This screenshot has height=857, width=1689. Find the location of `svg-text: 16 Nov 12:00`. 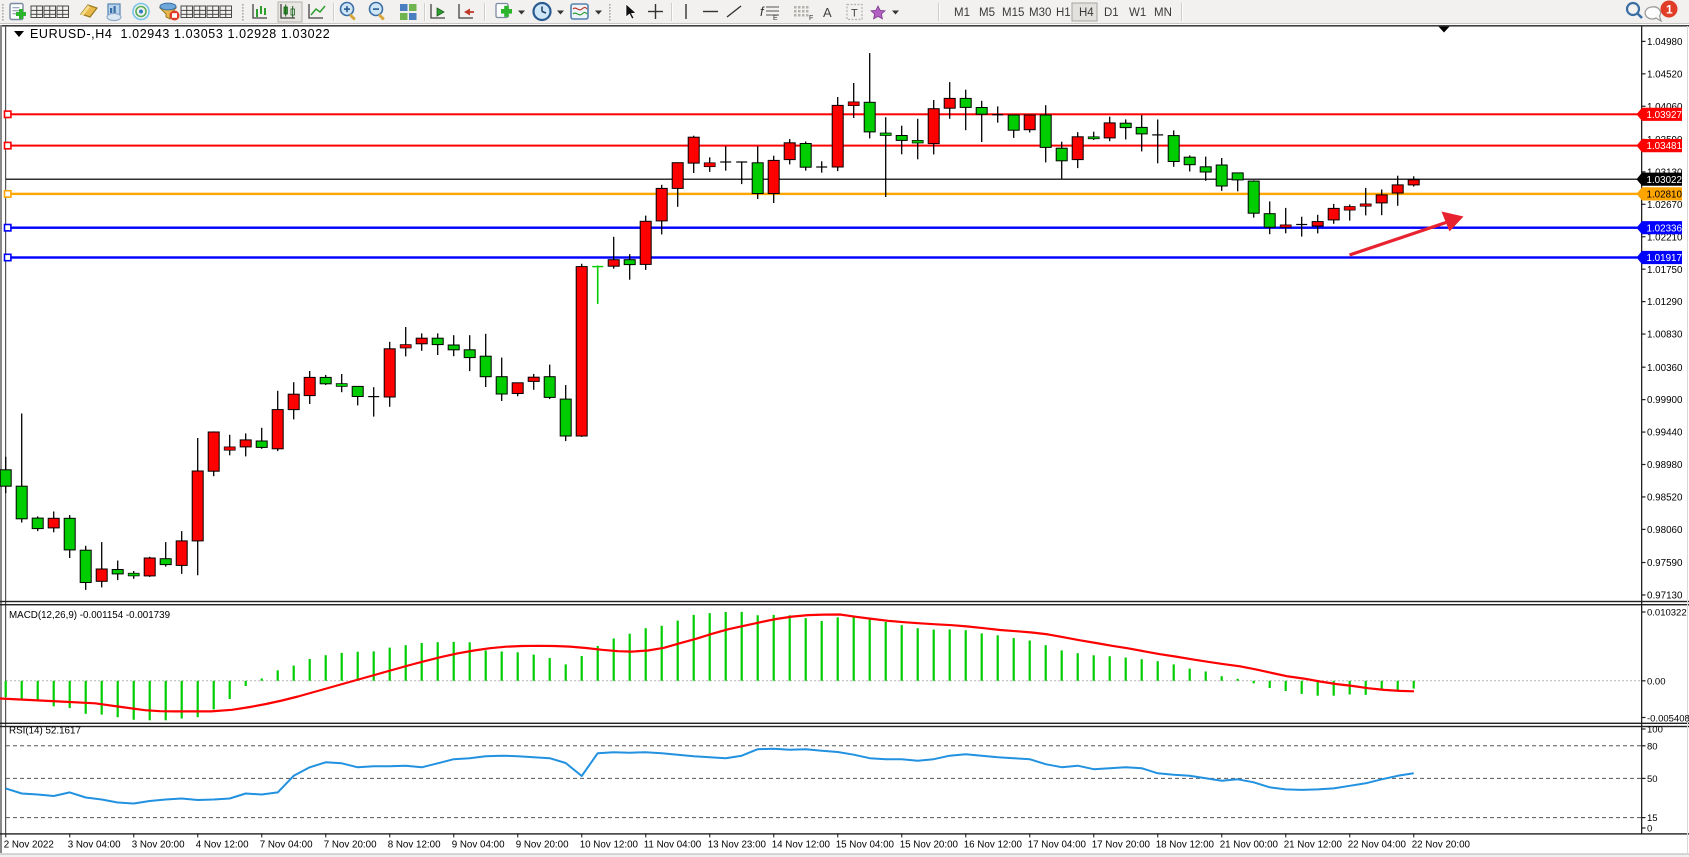

svg-text: 16 Nov 12:00 is located at coordinates (993, 845).